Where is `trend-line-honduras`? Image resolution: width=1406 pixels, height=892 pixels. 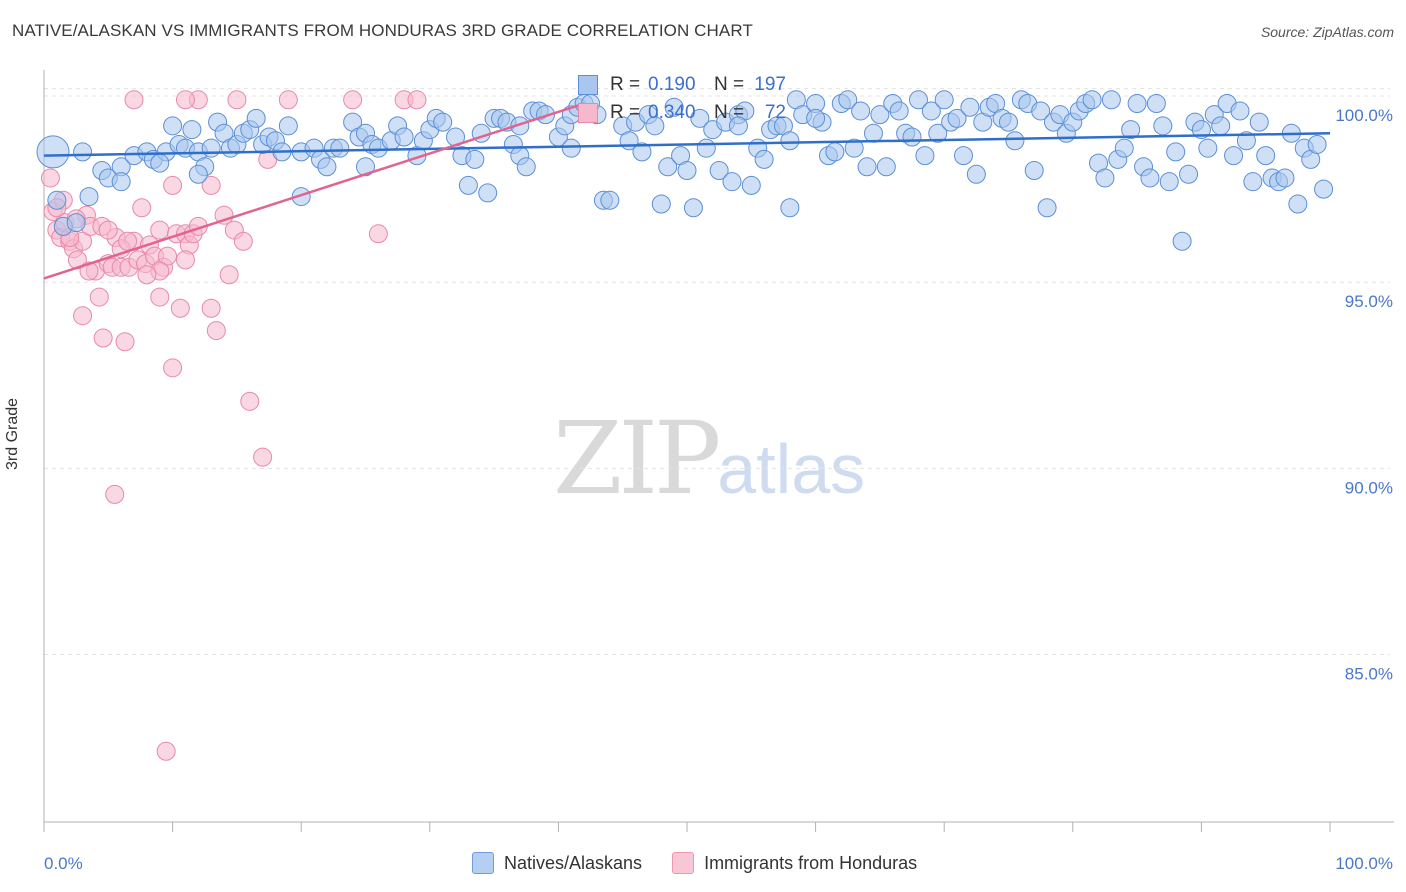
trend-line-honduras is located at coordinates (314, 191).